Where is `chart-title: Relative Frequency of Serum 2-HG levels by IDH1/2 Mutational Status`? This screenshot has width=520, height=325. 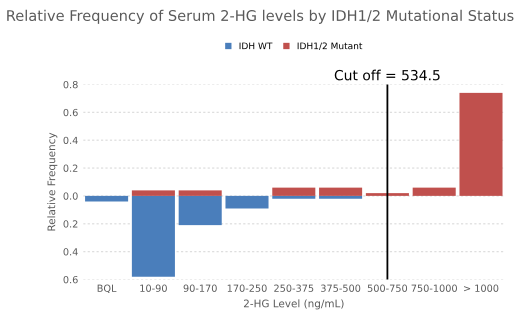 chart-title: Relative Frequency of Serum 2-HG levels by IDH1/2 Mutational Status is located at coordinates (260, 17).